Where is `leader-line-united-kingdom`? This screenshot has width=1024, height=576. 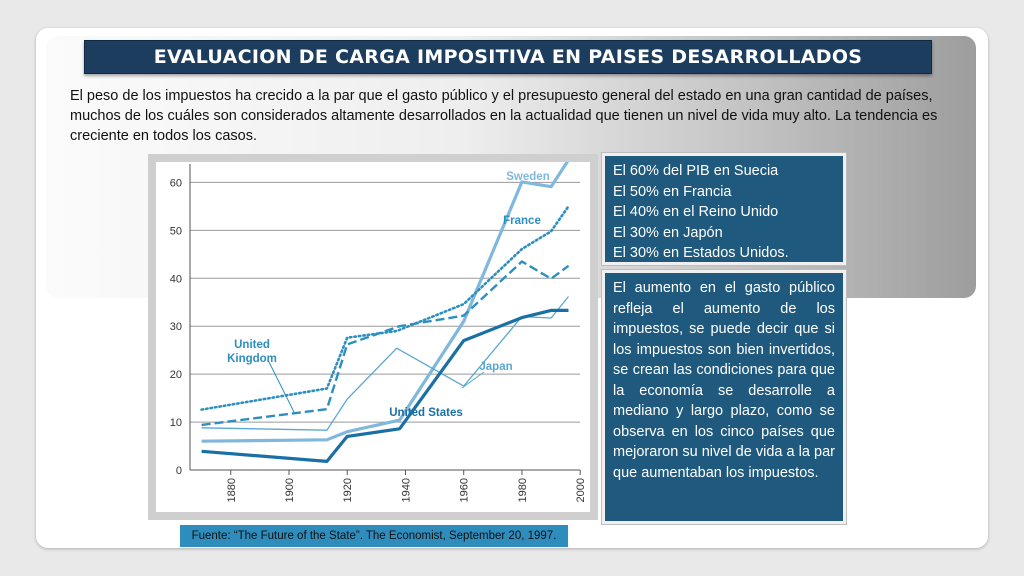 leader-line-united-kingdom is located at coordinates (281, 386).